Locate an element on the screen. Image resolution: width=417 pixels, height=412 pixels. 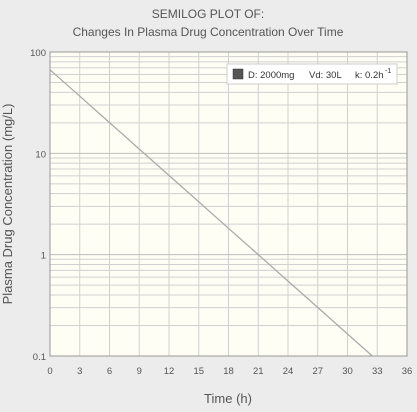
x-tick-label: 0 is located at coordinates (49, 371).